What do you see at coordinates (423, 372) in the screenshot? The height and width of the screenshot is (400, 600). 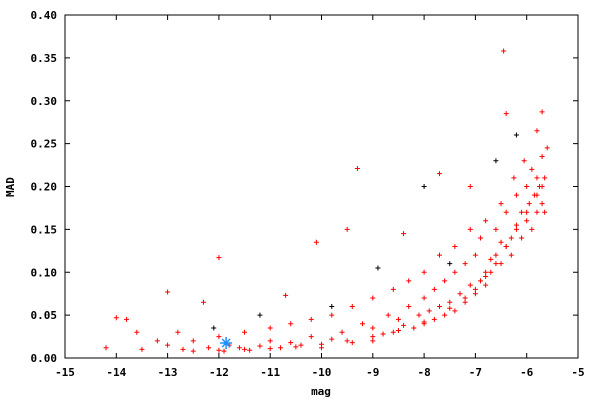 I see `x-tick-label: -8` at bounding box center [423, 372].